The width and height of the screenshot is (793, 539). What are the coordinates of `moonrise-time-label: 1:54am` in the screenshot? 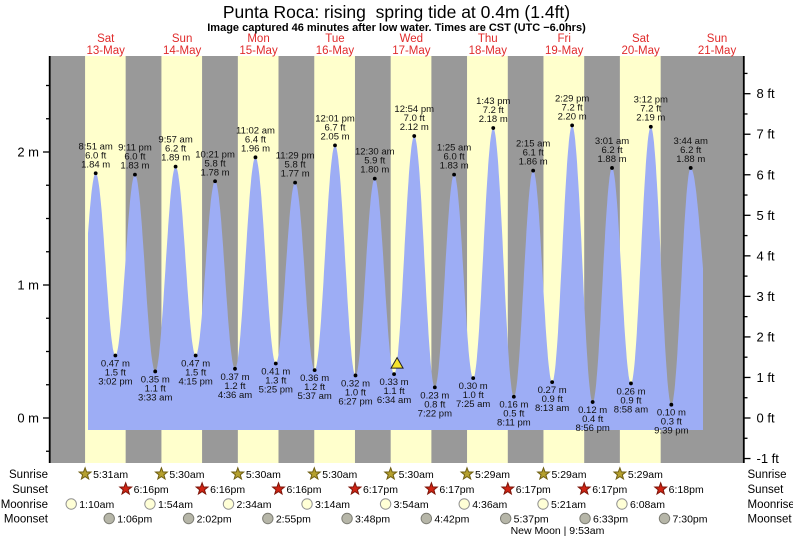 It's located at (175, 505).